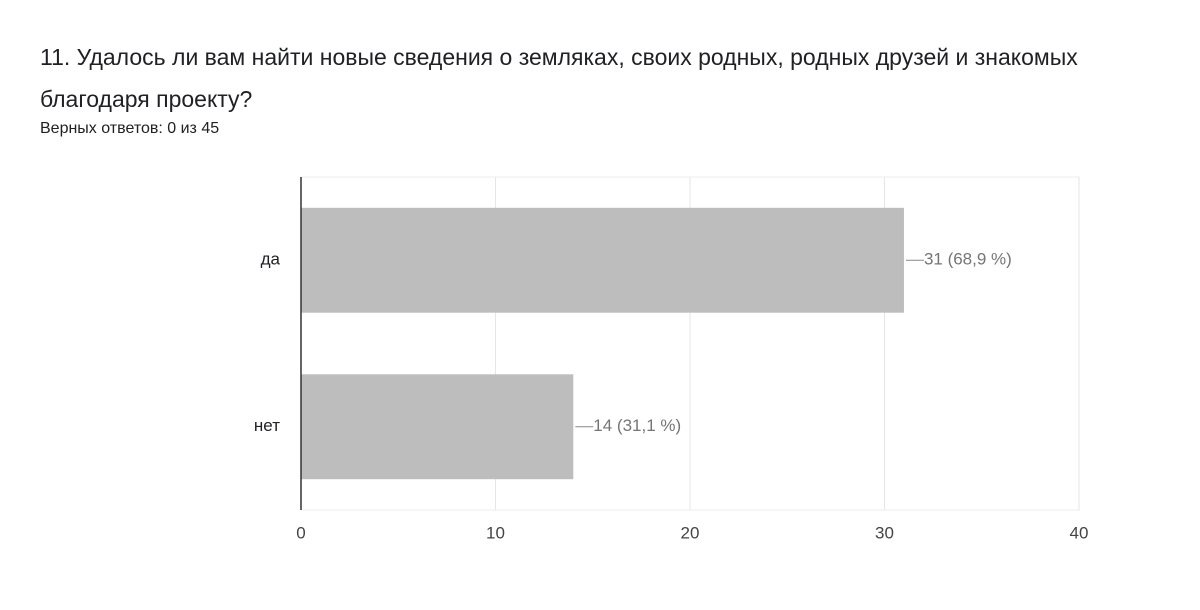  I want to click on x-tick-label: 0, so click(300, 532).